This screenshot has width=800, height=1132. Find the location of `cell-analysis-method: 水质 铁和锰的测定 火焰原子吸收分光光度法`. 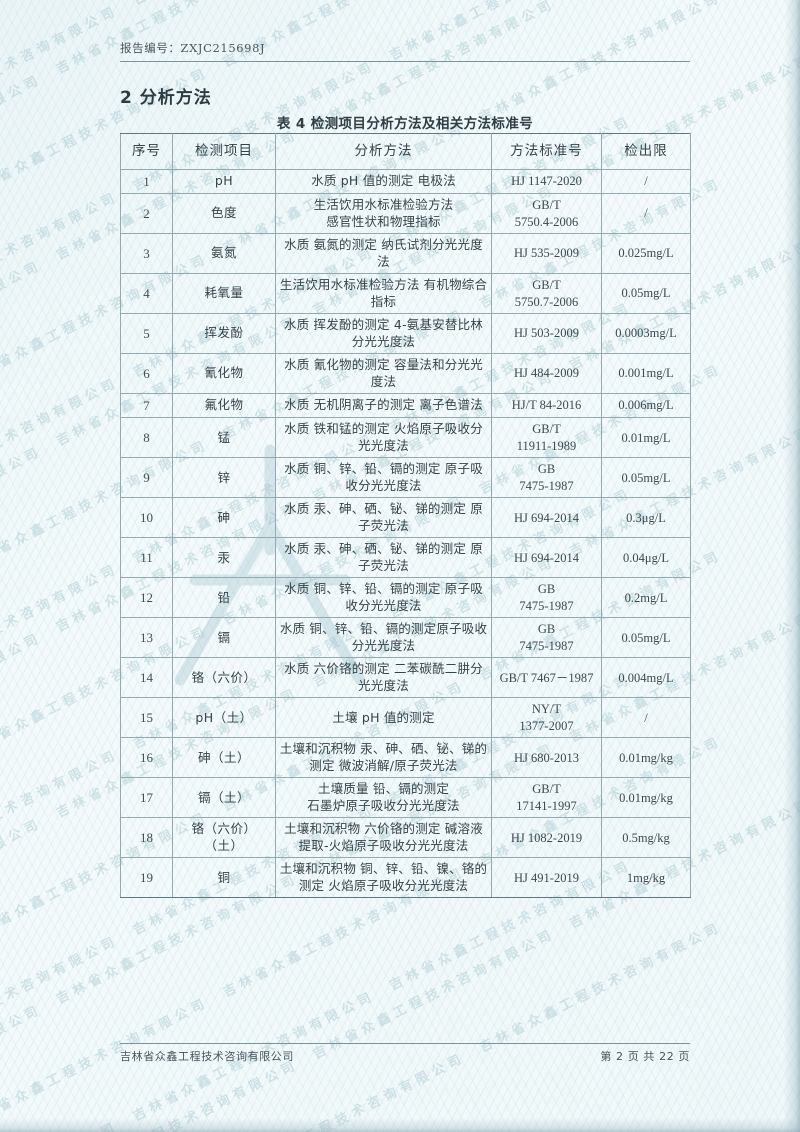

cell-analysis-method: 水质 铁和锰的测定 火焰原子吸收分光光度法 is located at coordinates (383, 438).